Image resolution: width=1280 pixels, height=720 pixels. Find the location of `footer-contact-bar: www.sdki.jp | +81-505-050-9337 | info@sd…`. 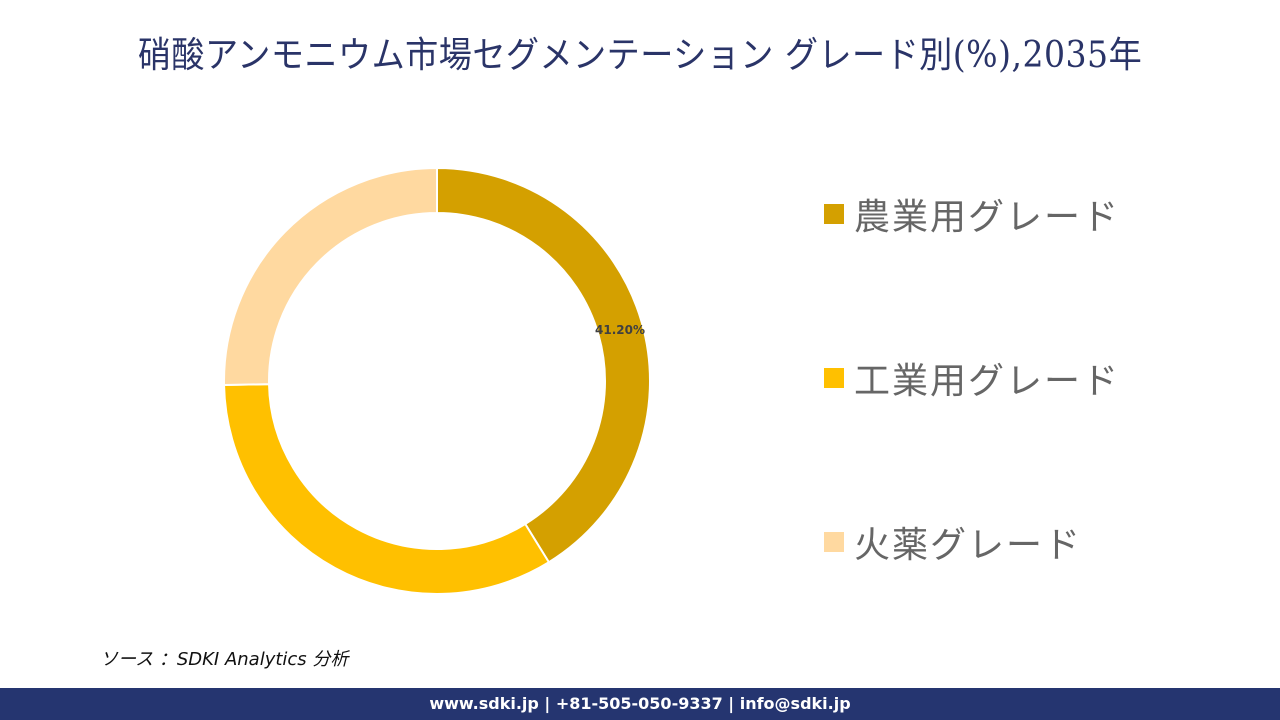

footer-contact-bar: www.sdki.jp | +81-505-050-9337 | info@sd… is located at coordinates (640, 704).